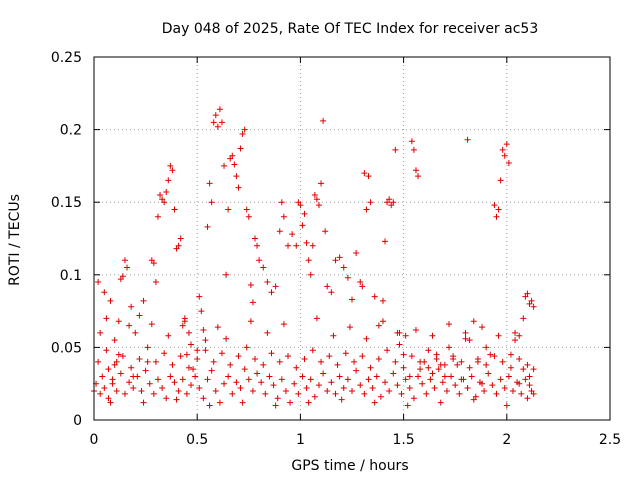  I want to click on y-tick-label: 0.15, so click(66, 203).